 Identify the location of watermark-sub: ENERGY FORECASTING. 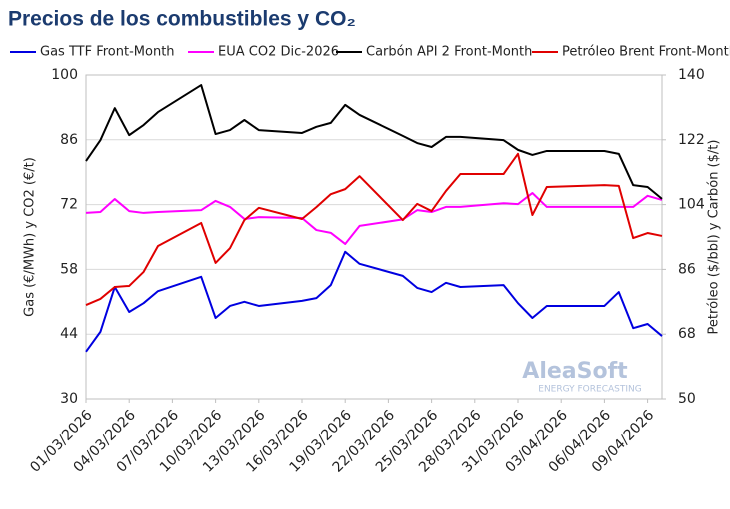
(589, 390).